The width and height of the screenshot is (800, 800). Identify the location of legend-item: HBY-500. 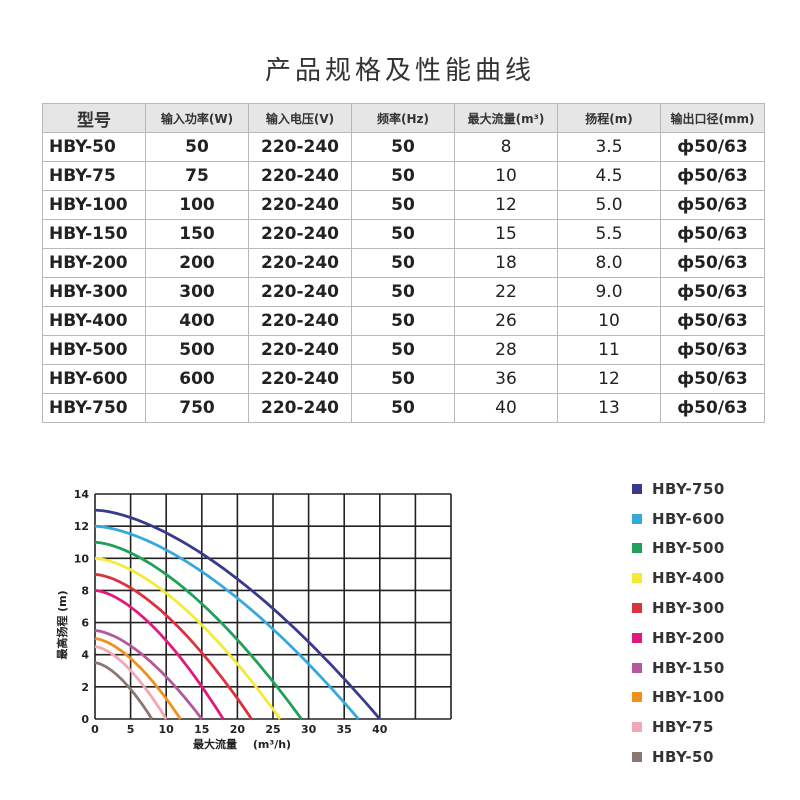
(707, 549).